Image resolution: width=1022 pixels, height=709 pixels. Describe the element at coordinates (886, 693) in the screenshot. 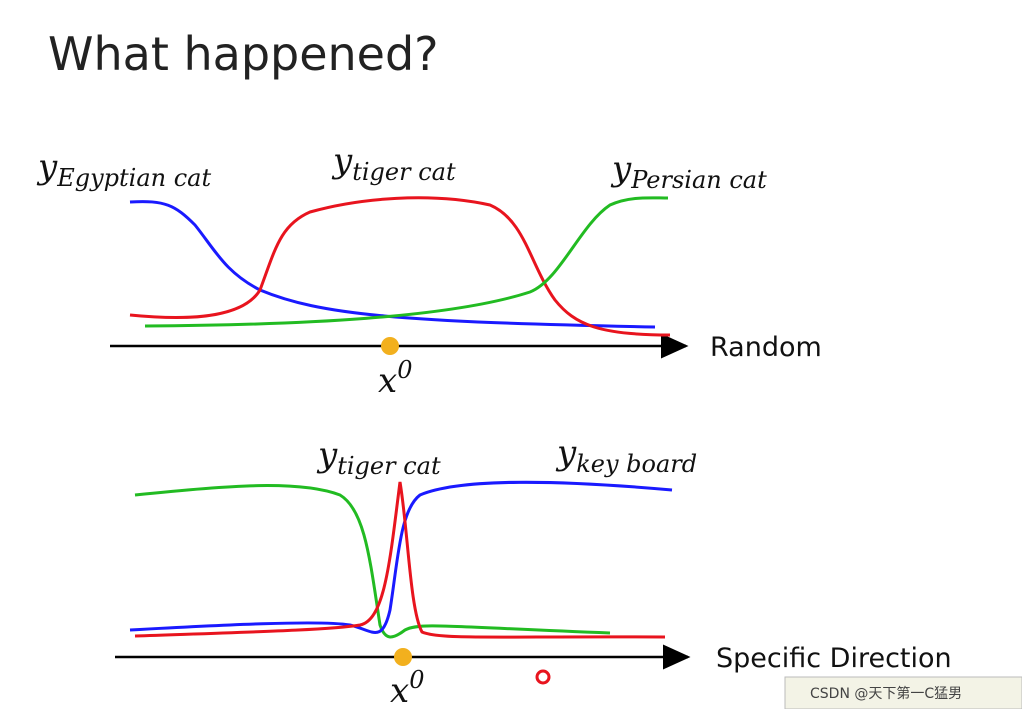

I see `watermark: CSDN @天下第一C猛男` at that location.